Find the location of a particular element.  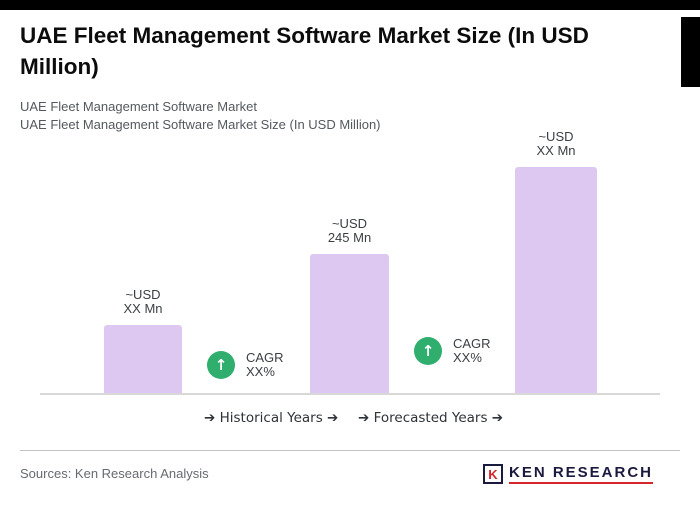

cagr-badge-historical: ↑ CAGR XX% is located at coordinates (245, 365).